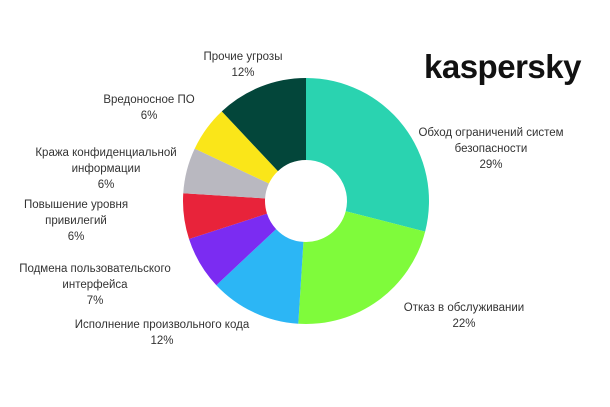 The image size is (610, 407). Describe the element at coordinates (464, 324) in the screenshot. I see `value-label: 22%` at that location.